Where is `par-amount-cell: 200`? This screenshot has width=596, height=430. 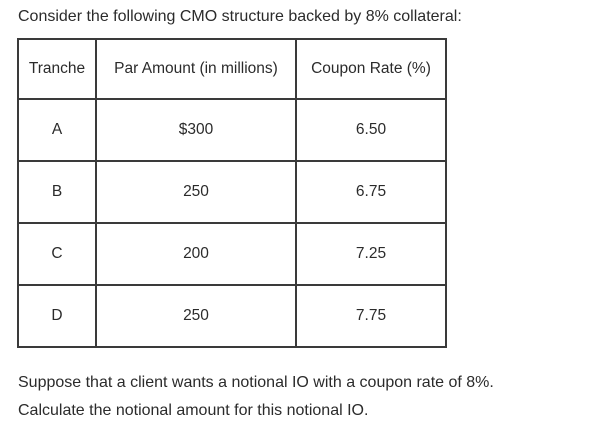 par-amount-cell: 200 is located at coordinates (196, 254).